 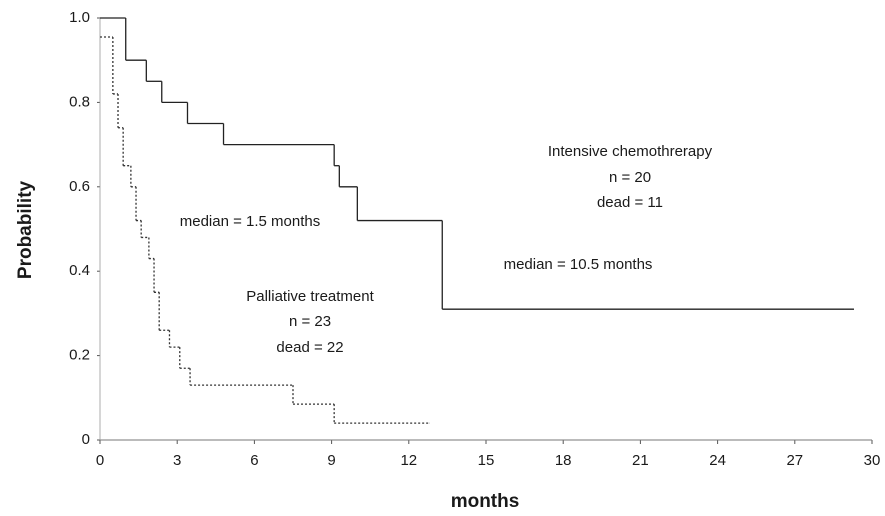 What do you see at coordinates (331, 460) in the screenshot?
I see `x-tick-label: 9` at bounding box center [331, 460].